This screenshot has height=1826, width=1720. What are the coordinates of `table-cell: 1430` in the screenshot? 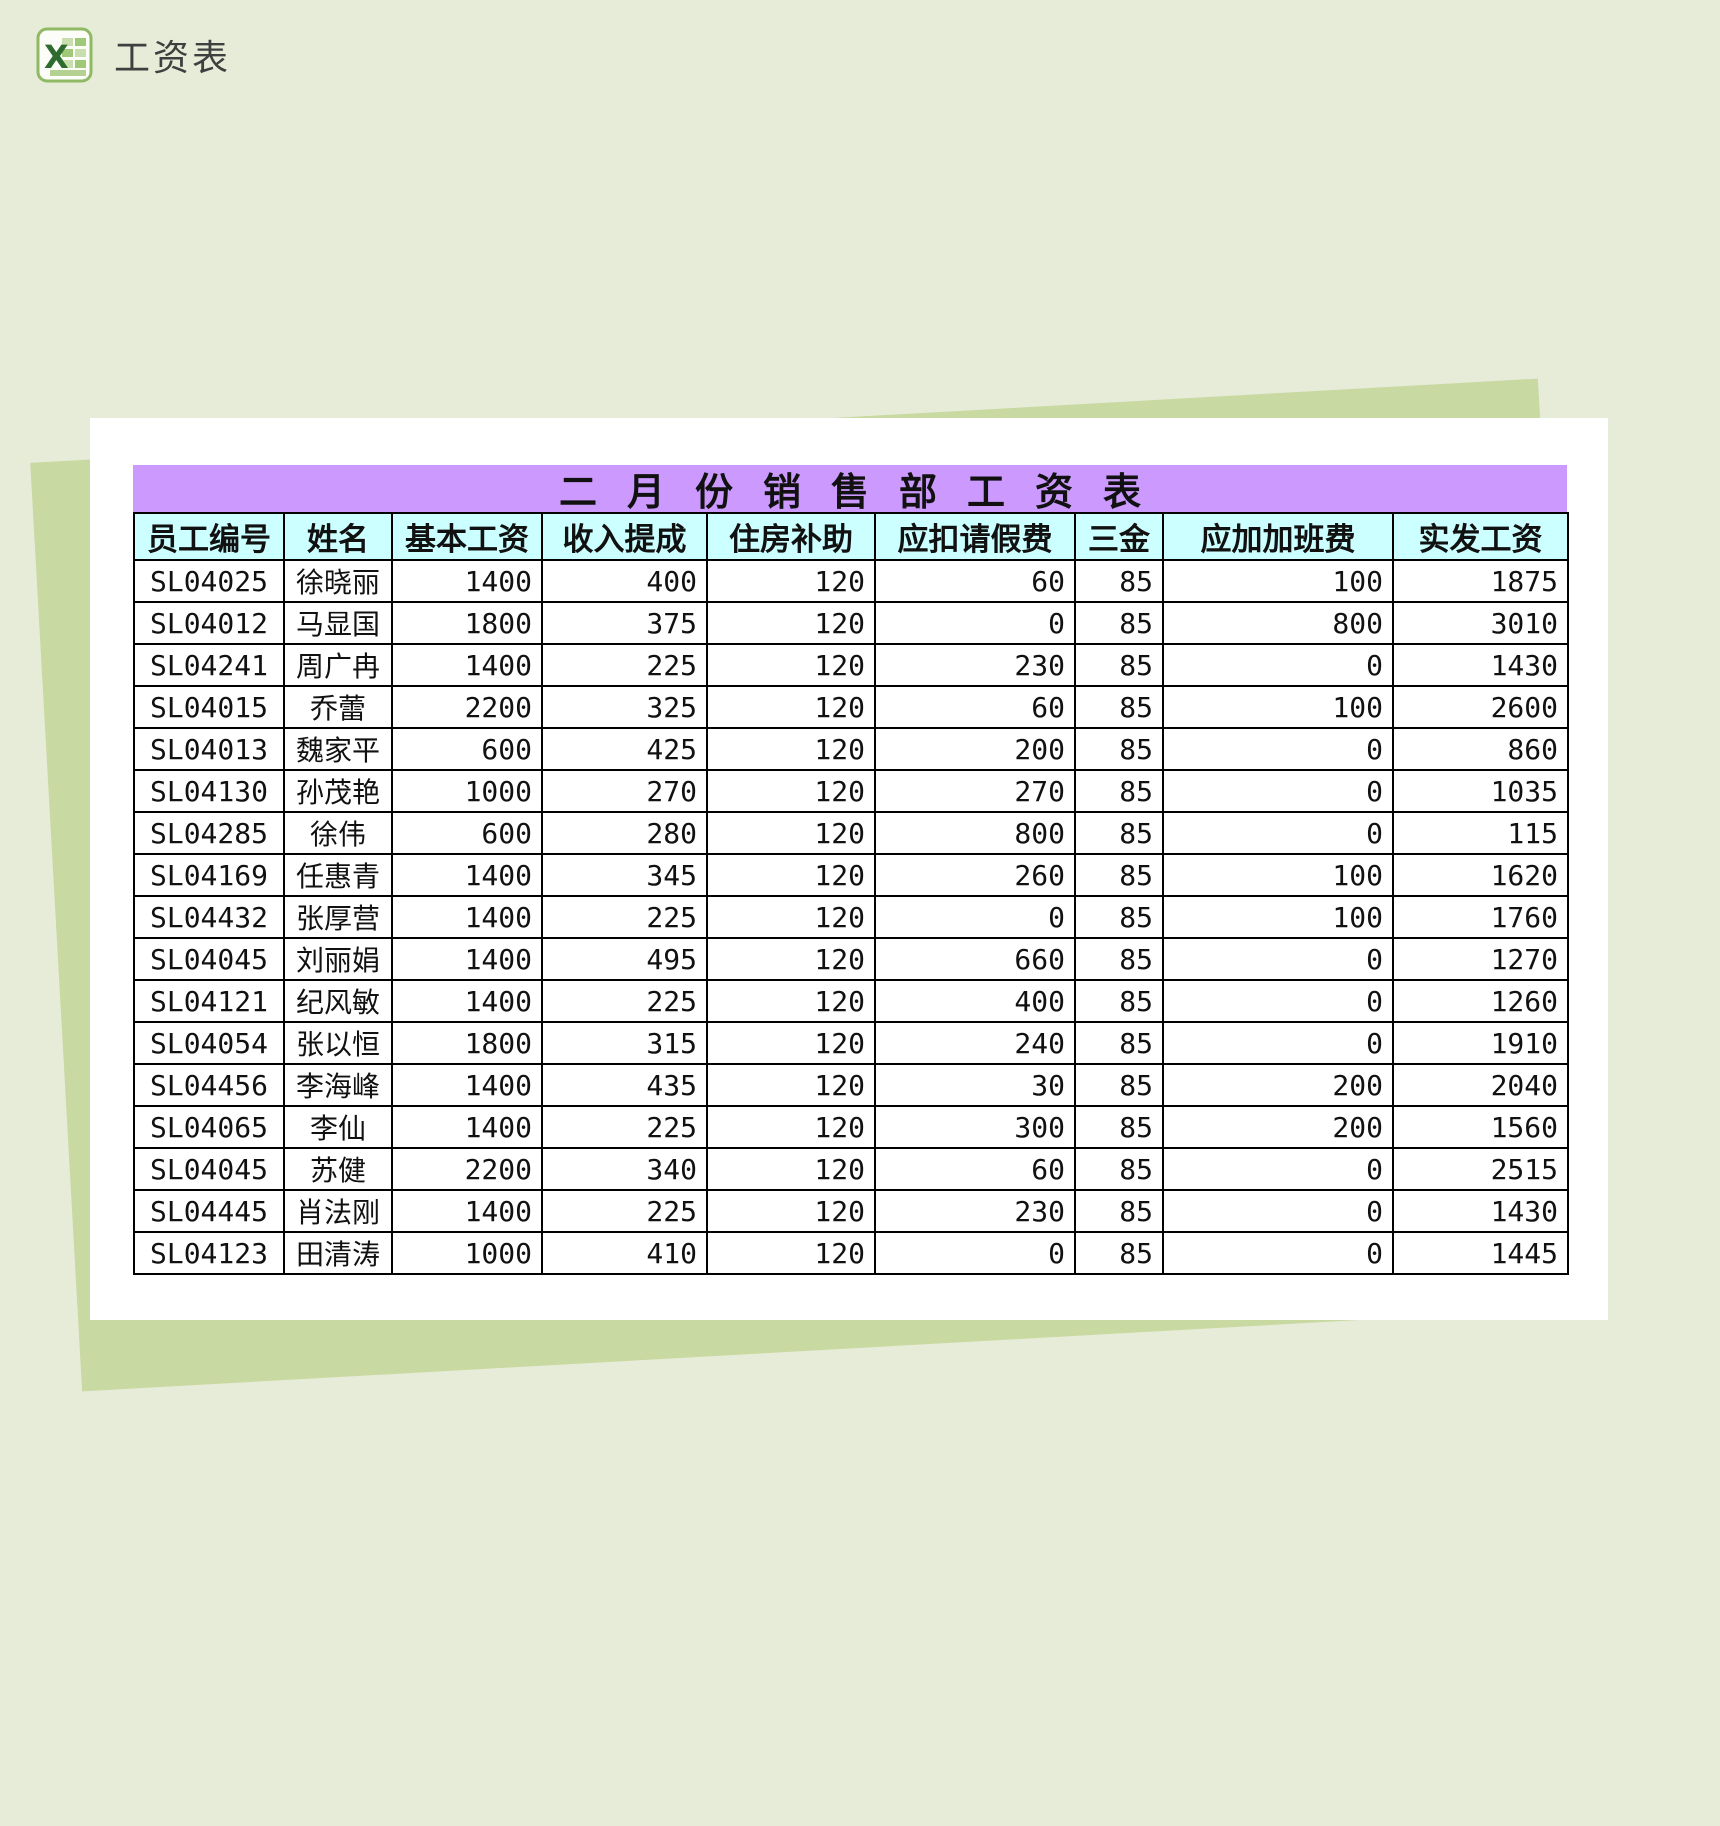 It's located at (1480, 1211).